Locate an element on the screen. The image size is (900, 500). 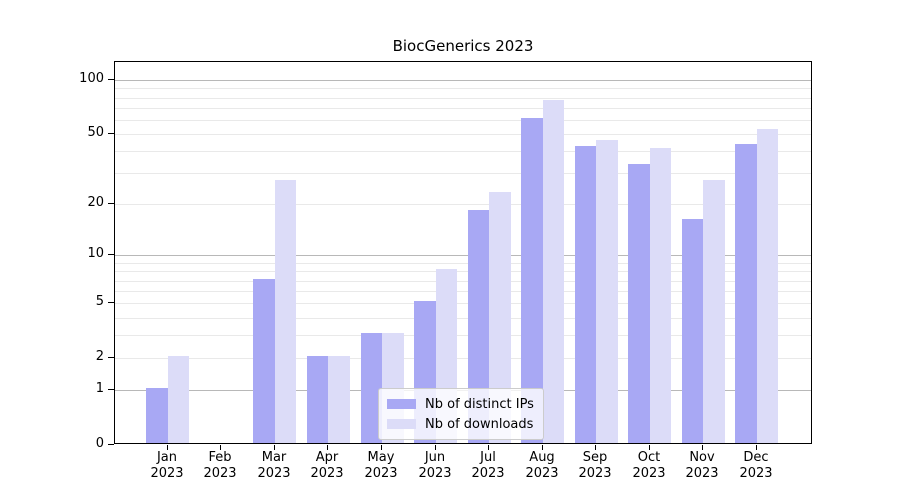
x-tick-mark-may is located at coordinates (381, 447).